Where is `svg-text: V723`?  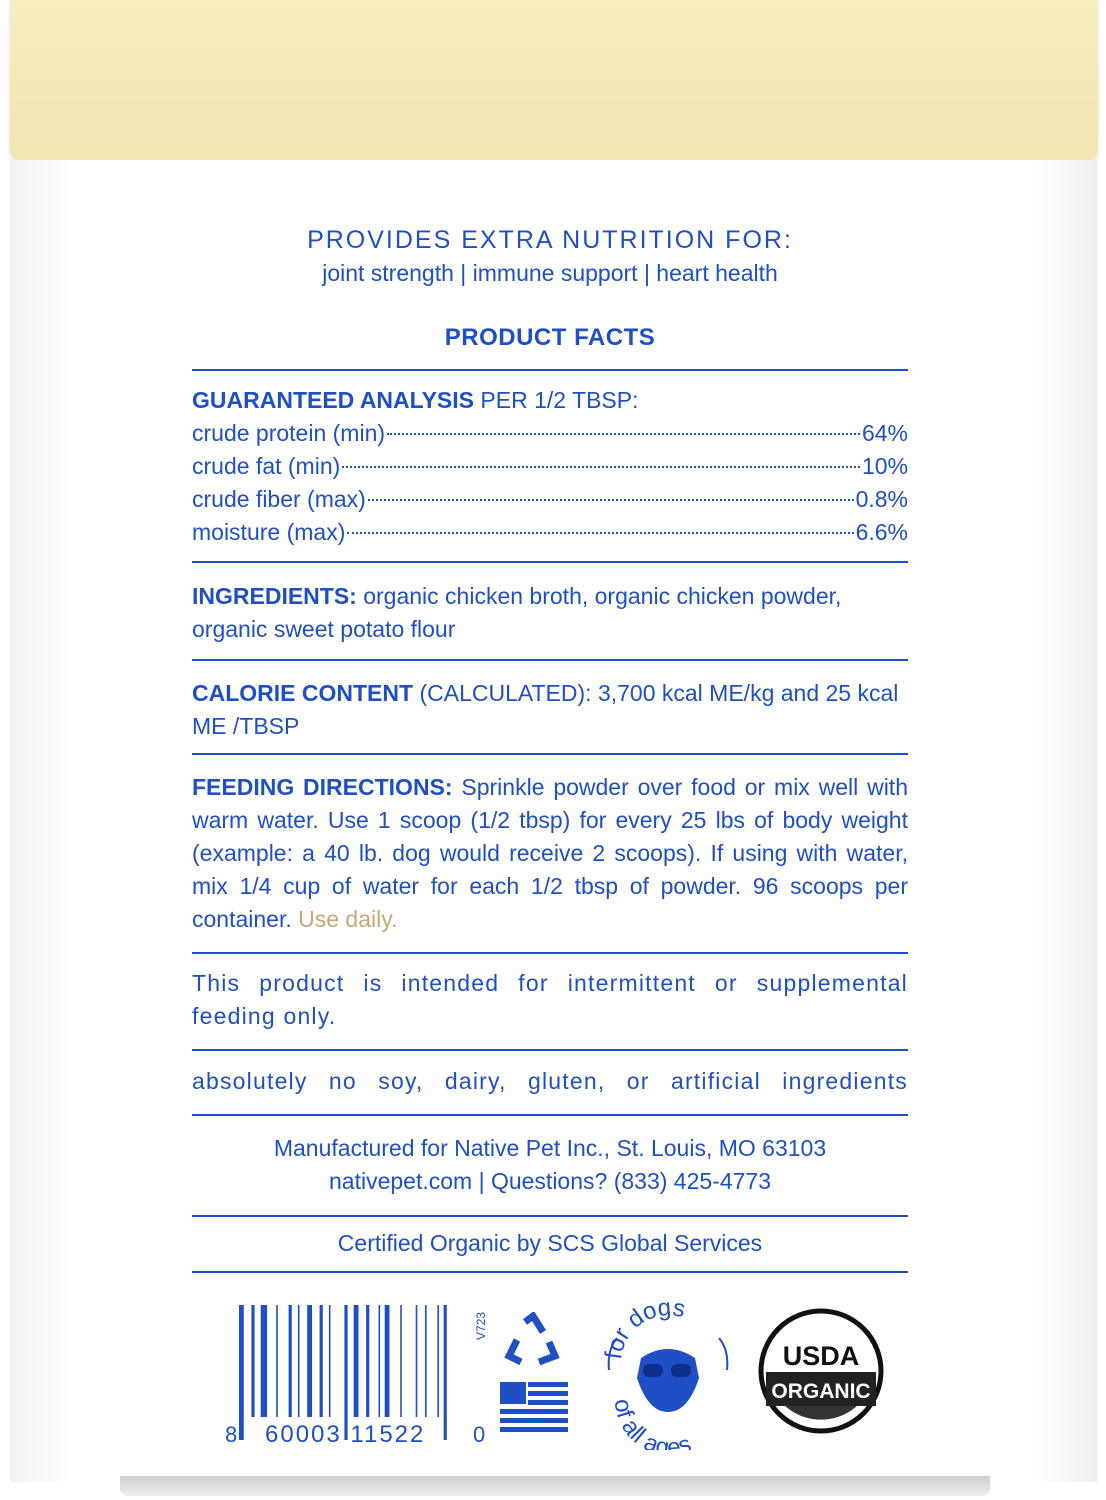 svg-text: V723 is located at coordinates (481, 1326).